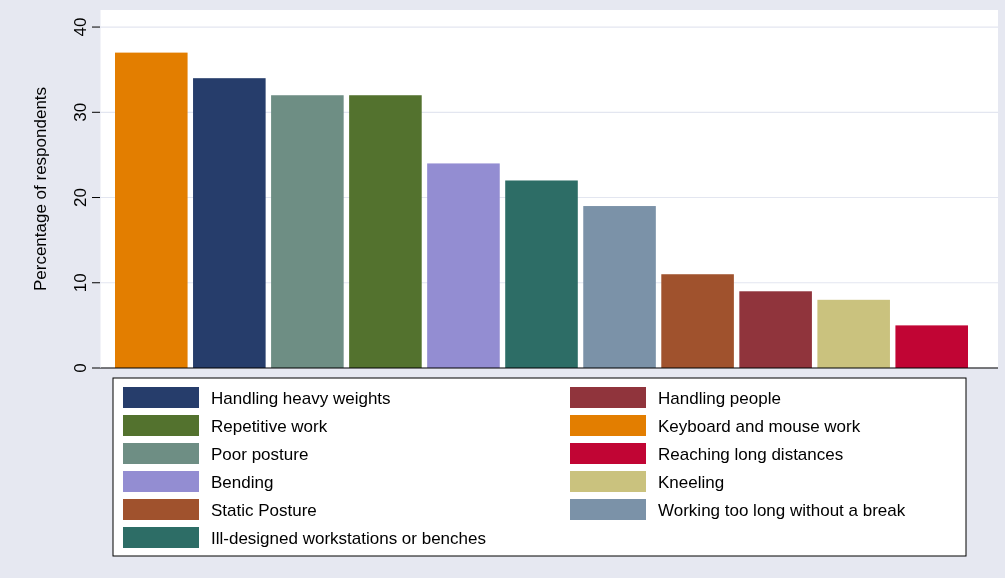 The width and height of the screenshot is (1005, 578). What do you see at coordinates (782, 510) in the screenshot?
I see `legend-label: Working too long without a break` at bounding box center [782, 510].